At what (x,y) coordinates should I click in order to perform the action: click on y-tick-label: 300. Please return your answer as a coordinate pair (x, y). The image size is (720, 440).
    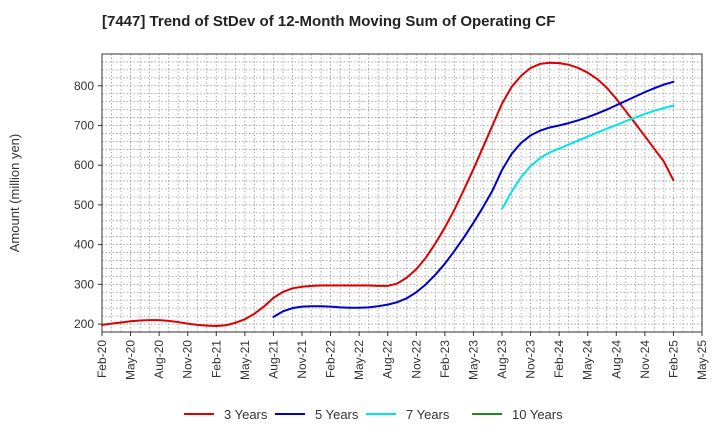
    Looking at the image, I should click on (84, 284).